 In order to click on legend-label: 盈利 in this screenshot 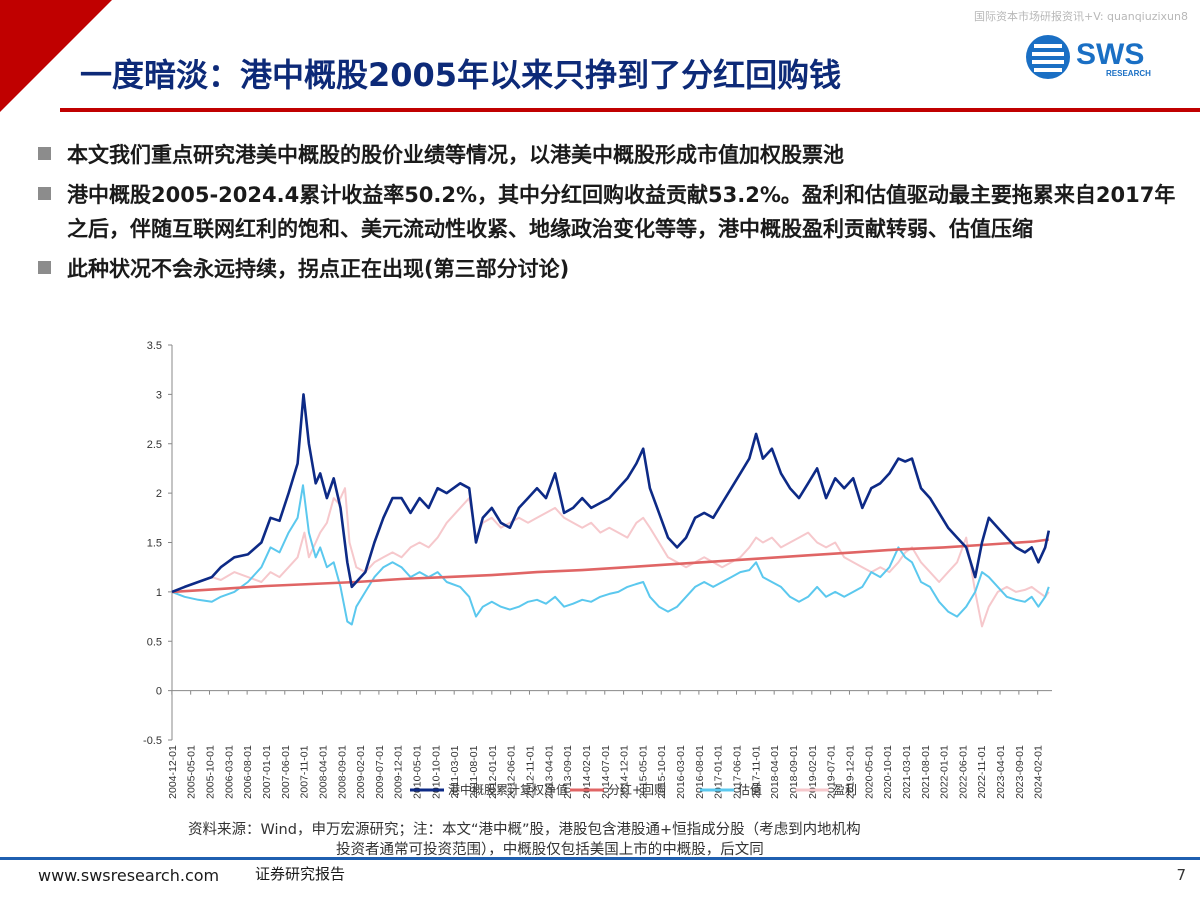, I will do `click(845, 790)`.